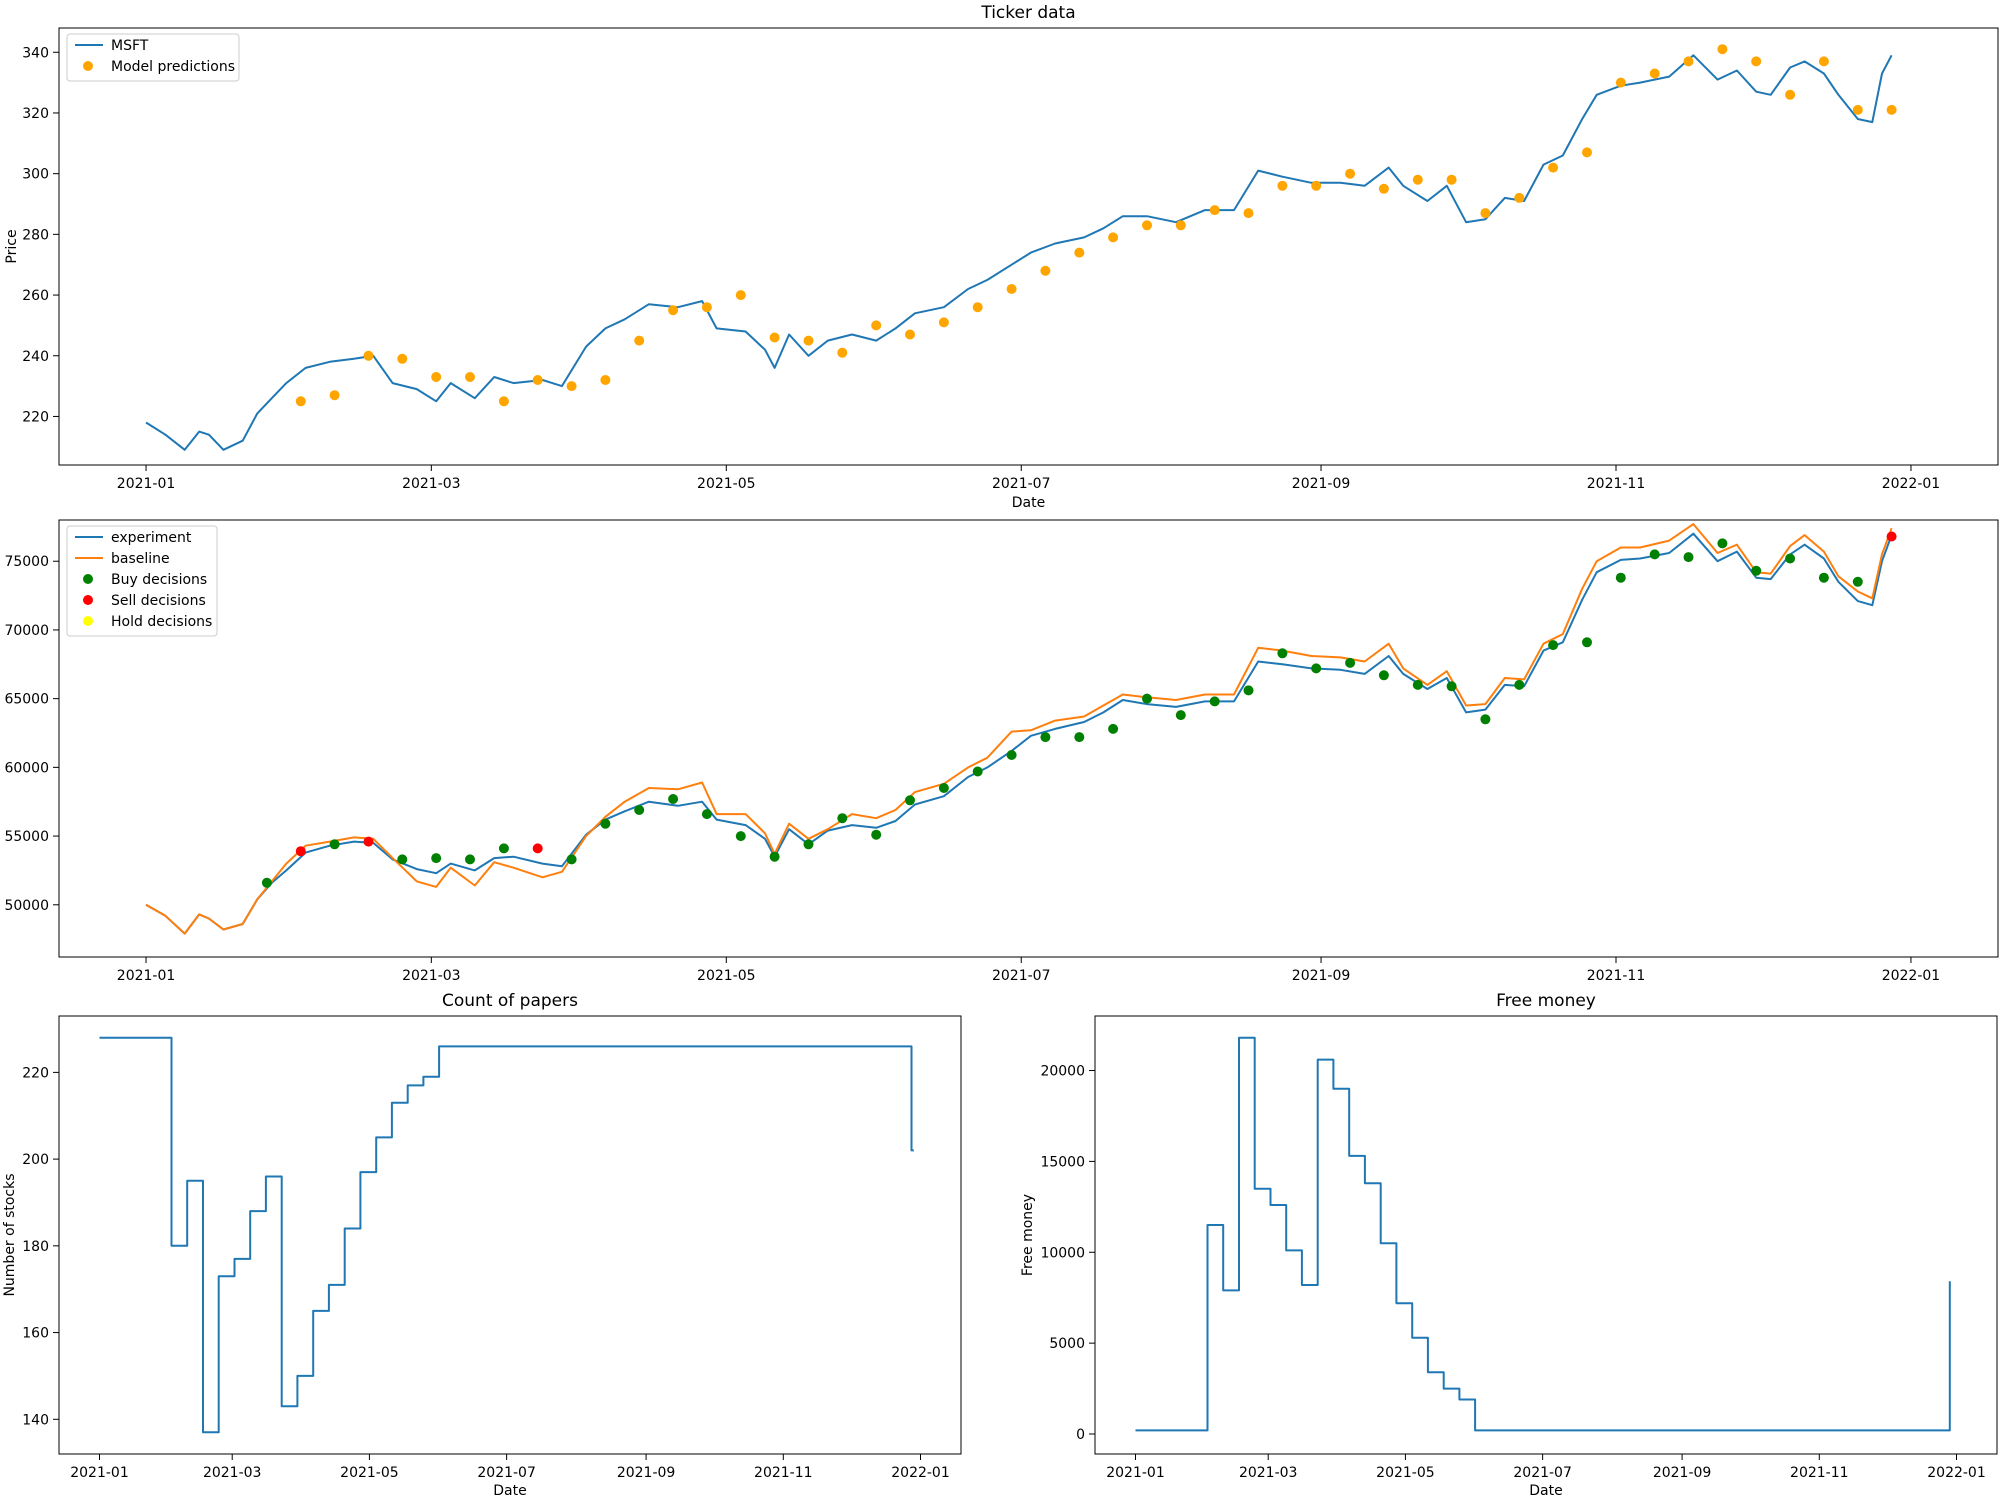 Image resolution: width=2000 pixels, height=1500 pixels. I want to click on y-tick-label: 50000, so click(26, 906).